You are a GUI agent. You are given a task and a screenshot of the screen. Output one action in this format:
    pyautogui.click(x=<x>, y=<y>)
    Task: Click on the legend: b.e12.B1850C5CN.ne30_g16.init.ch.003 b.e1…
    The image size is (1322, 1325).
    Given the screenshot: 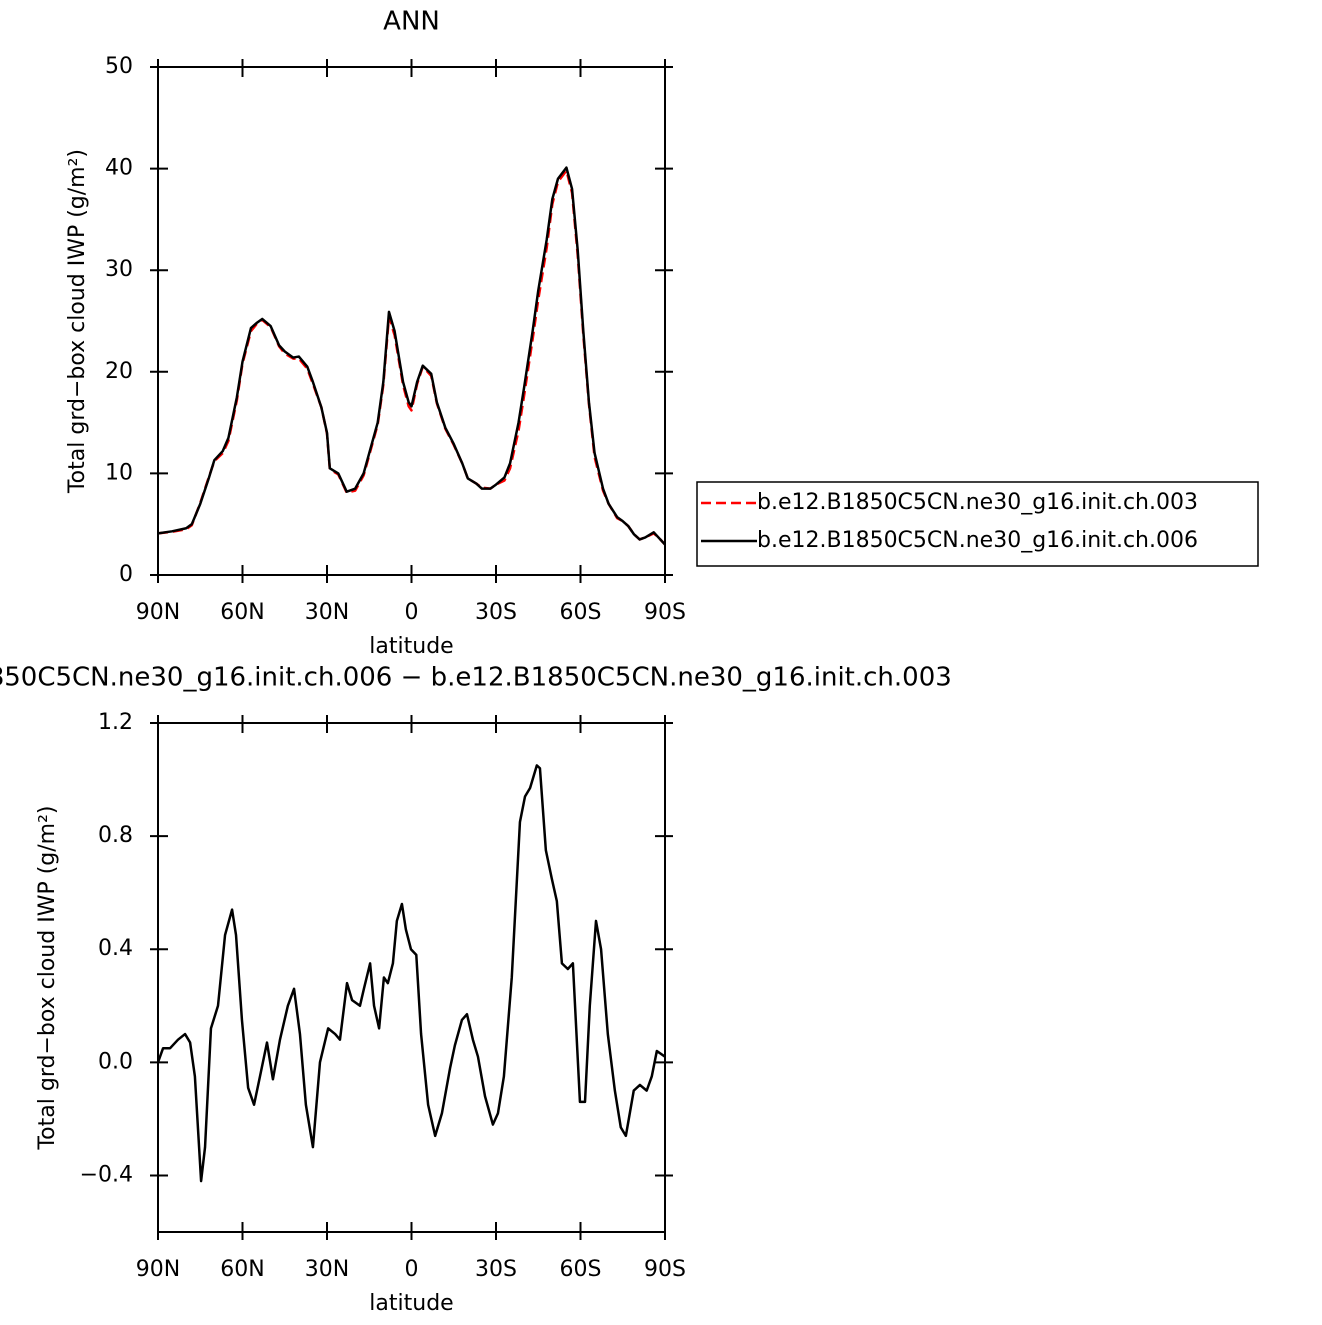 What is the action you would take?
    pyautogui.click(x=977, y=524)
    